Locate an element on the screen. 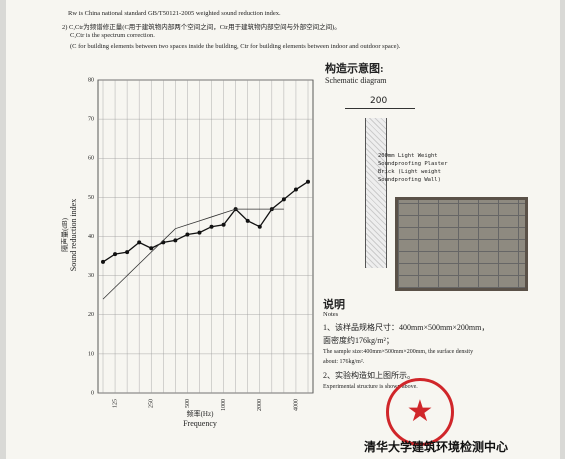  note: 1、该样品规格尺寸：400mm×500mm×200mm， is located at coordinates (406, 327).